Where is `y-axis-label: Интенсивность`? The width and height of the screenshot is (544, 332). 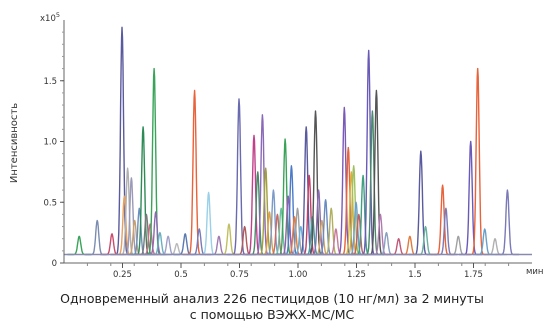
y-axis-label: Интенсивность is located at coordinates (14, 143).